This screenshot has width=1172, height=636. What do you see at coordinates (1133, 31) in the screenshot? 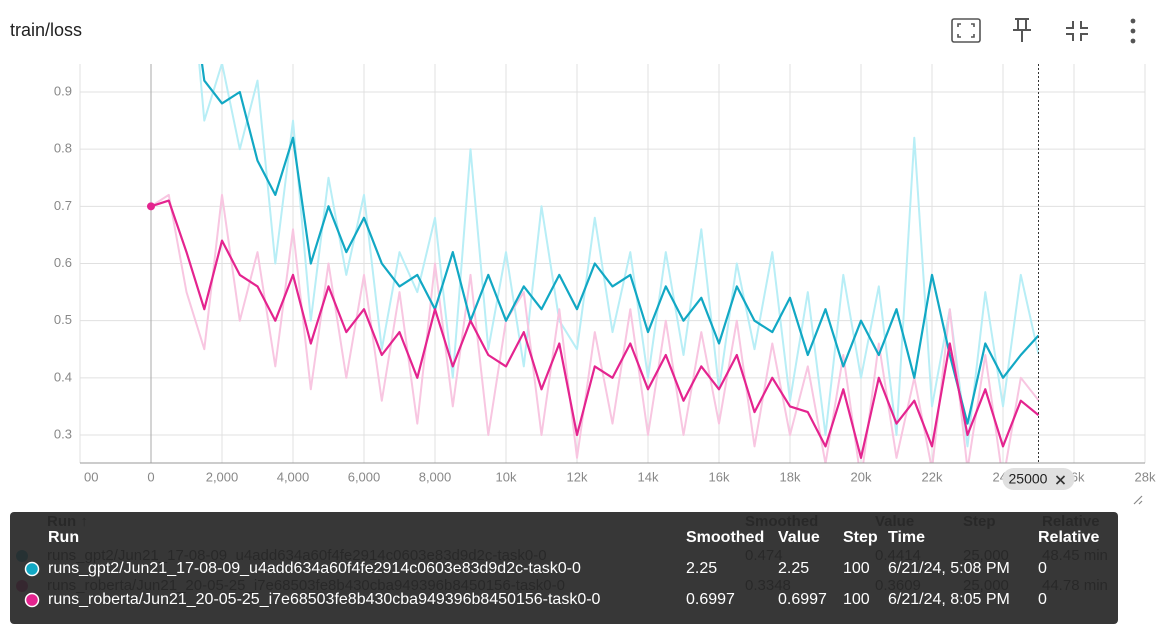
I see `more-menu-button` at bounding box center [1133, 31].